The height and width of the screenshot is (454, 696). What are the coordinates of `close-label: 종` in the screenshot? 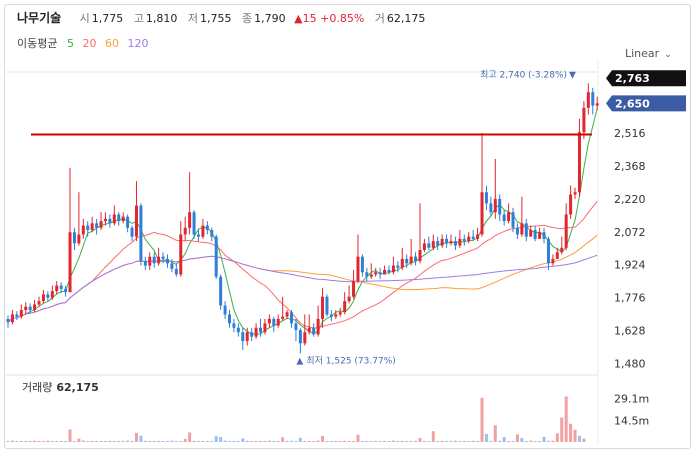 It's located at (247, 18).